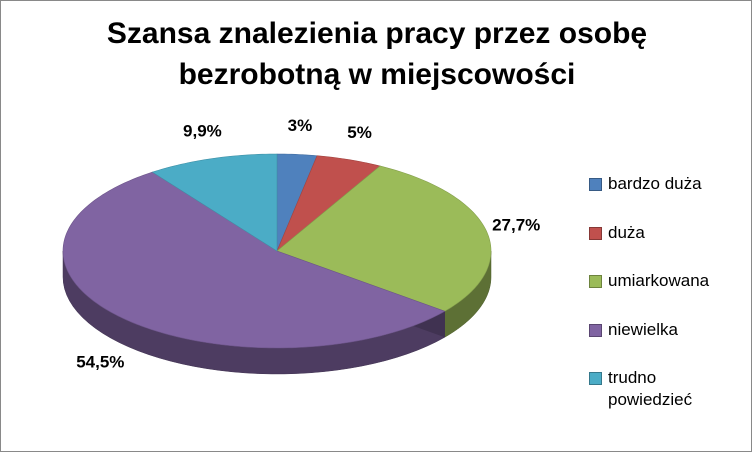 Image resolution: width=752 pixels, height=452 pixels. I want to click on legend-entry: niewielka, so click(664, 330).